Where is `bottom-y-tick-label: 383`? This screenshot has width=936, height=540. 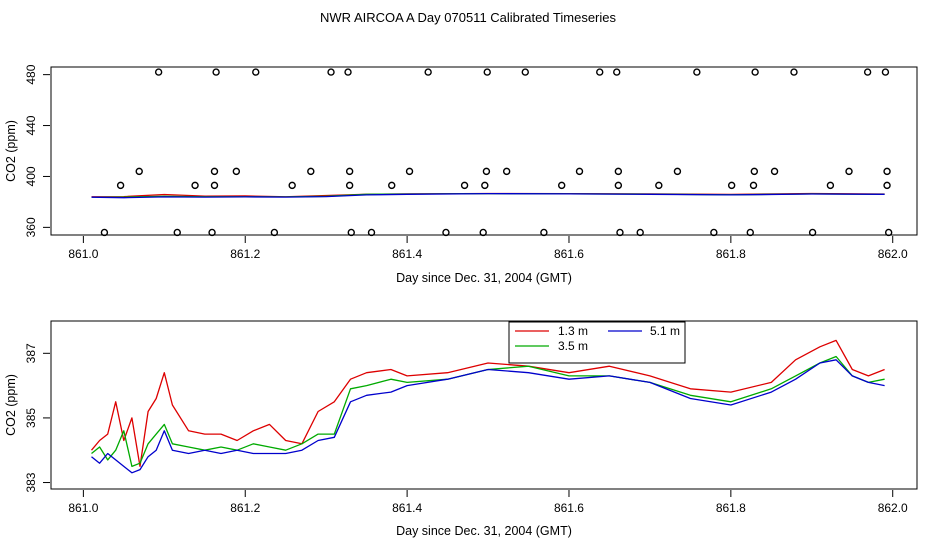
bottom-y-tick-label: 383 is located at coordinates (31, 482).